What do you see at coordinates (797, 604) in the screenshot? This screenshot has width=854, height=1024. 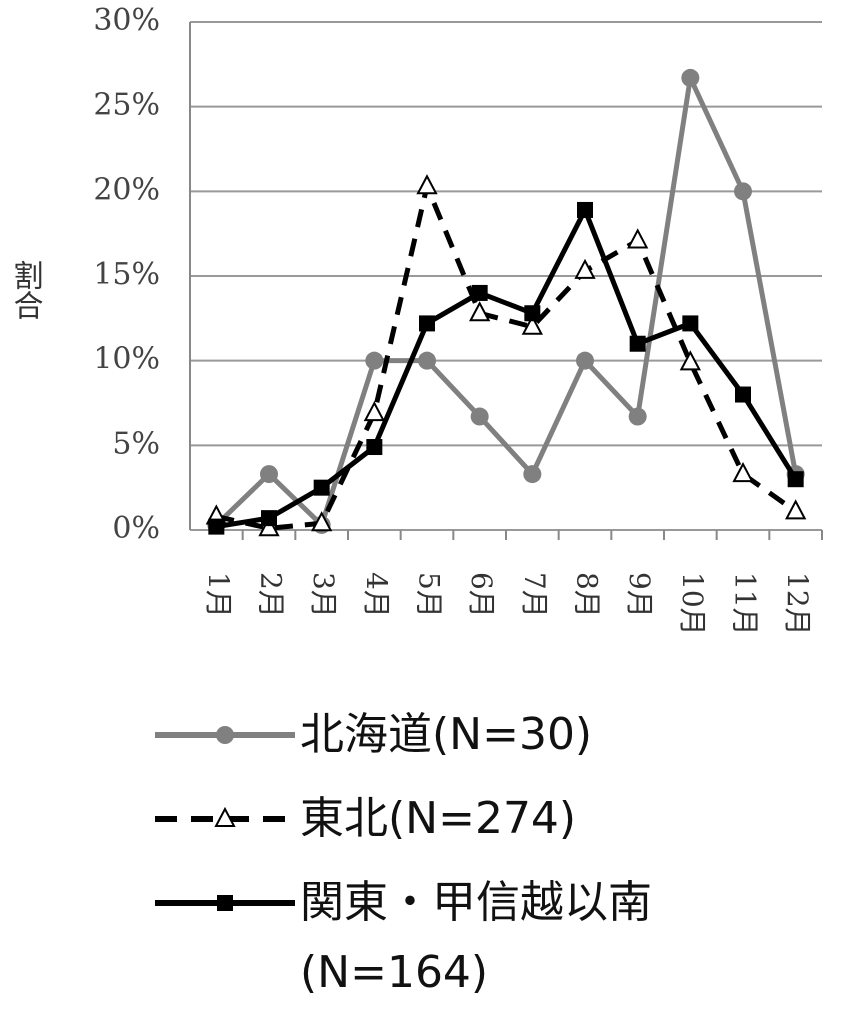 I see `x-tick-label: 12月` at bounding box center [797, 604].